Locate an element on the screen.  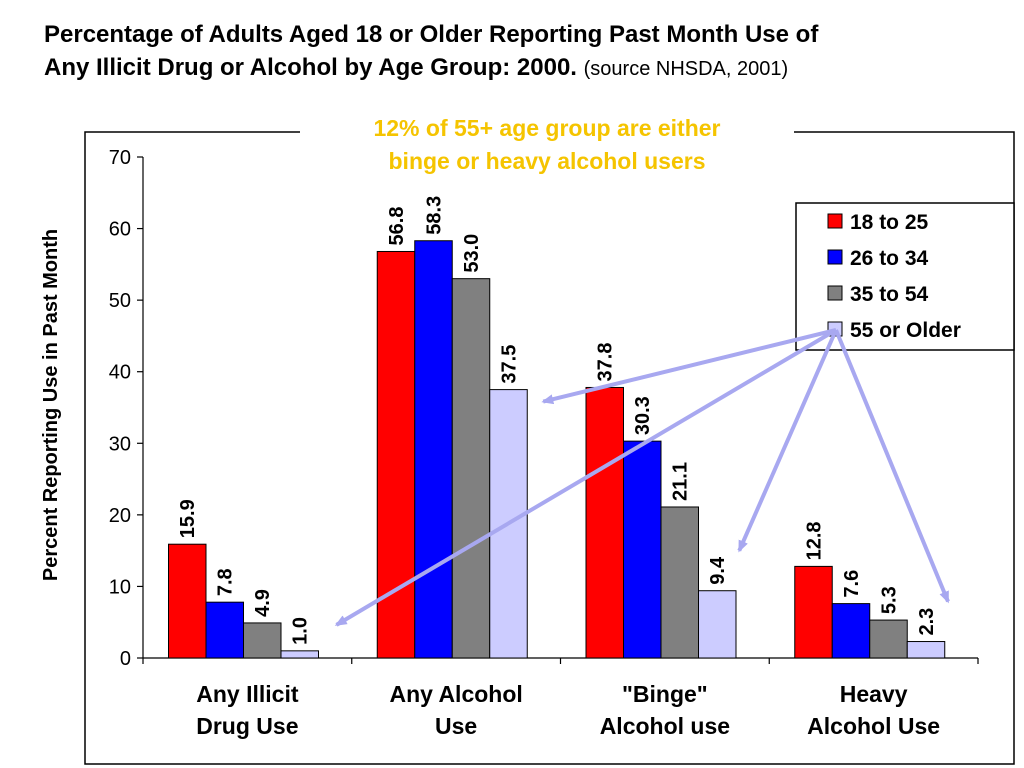
data-label: 7.6 is located at coordinates (852, 584).